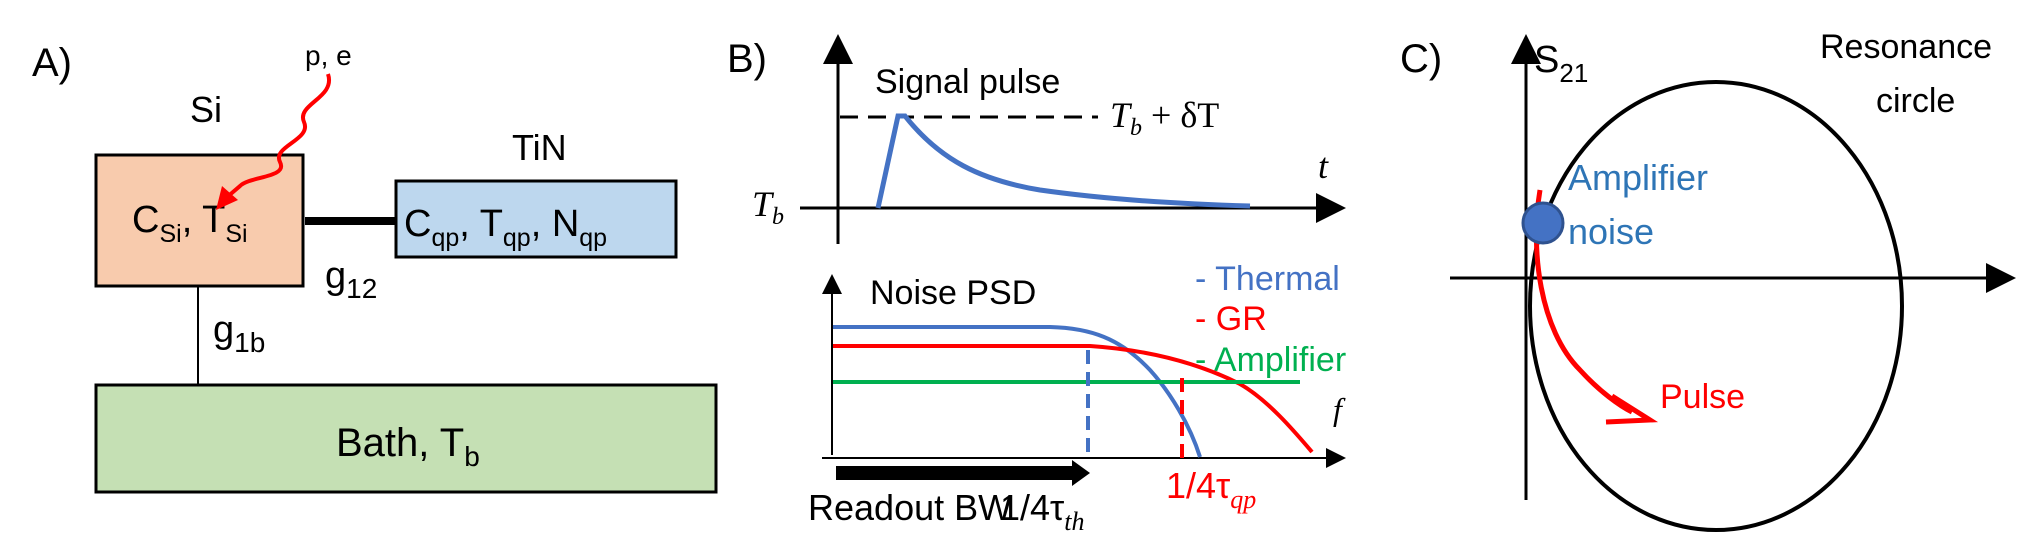 This screenshot has width=2044, height=550. What do you see at coordinates (1702, 397) in the screenshot?
I see `pulse-label: Pulse` at bounding box center [1702, 397].